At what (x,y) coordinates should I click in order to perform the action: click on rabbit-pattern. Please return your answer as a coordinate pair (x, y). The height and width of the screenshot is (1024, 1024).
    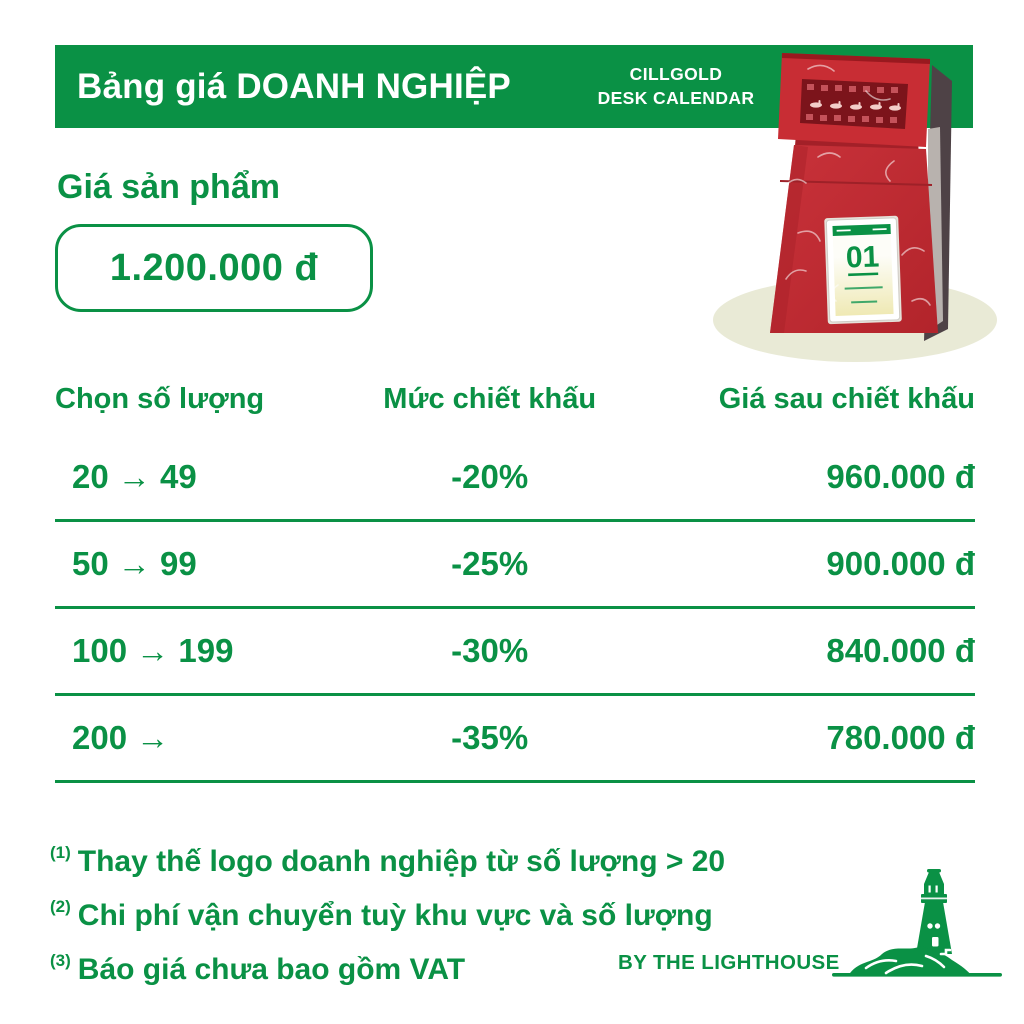
    Looking at the image, I should click on (855, 105).